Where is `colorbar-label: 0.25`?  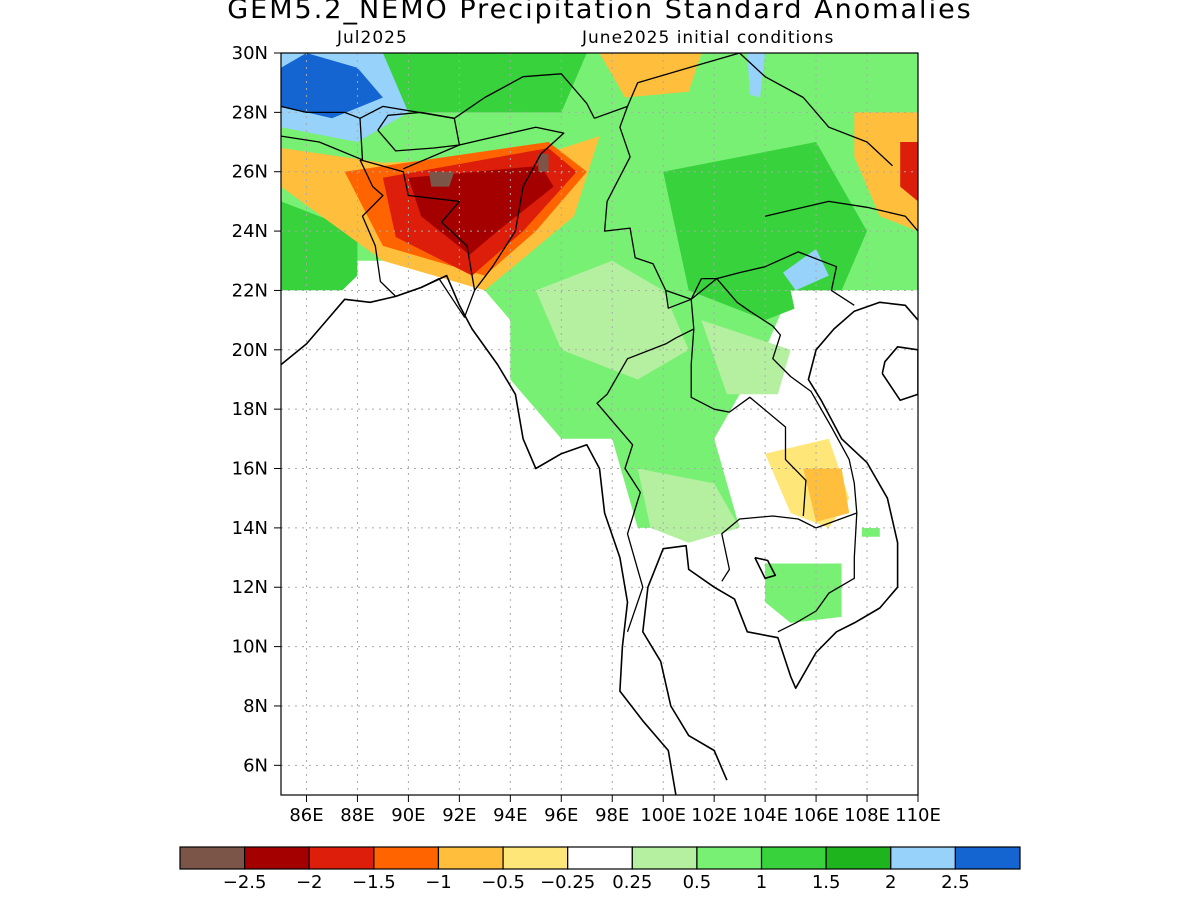 colorbar-label: 0.25 is located at coordinates (632, 882).